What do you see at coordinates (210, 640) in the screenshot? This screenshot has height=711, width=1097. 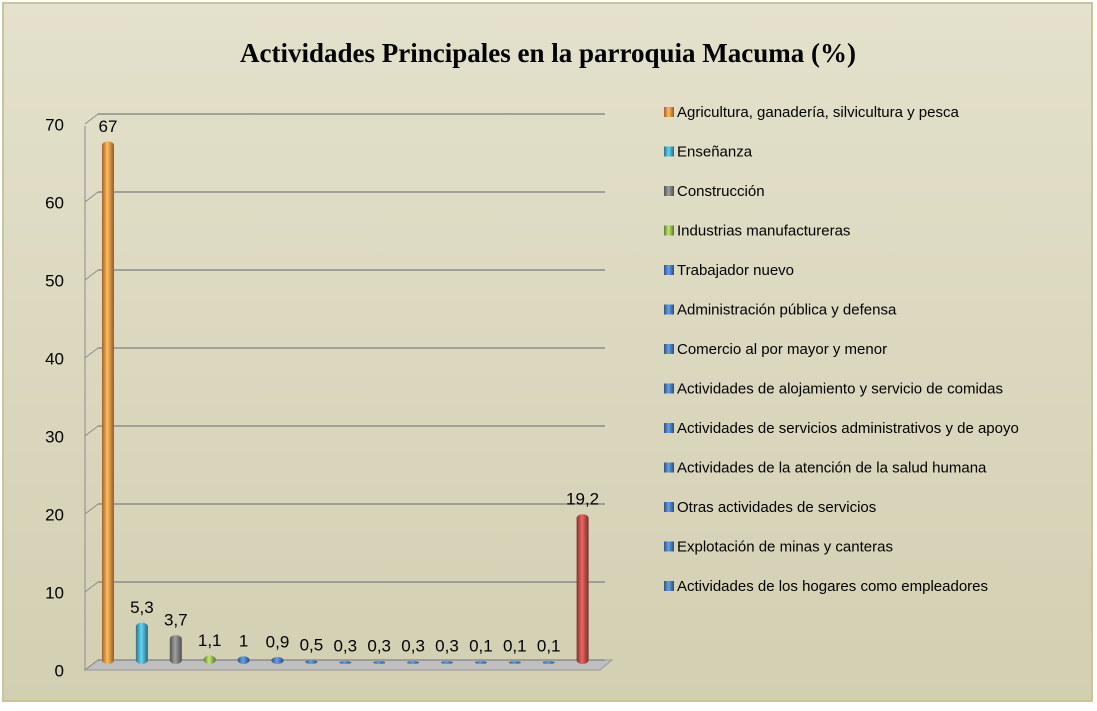 I see `value-label: 1,1` at bounding box center [210, 640].